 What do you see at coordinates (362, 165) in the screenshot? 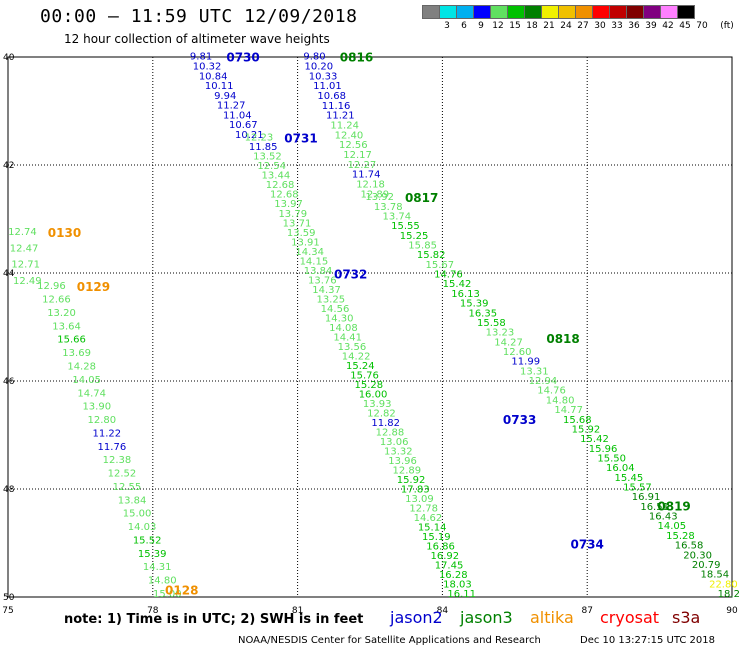
I see `wave-height-value: 12.27` at bounding box center [362, 165].